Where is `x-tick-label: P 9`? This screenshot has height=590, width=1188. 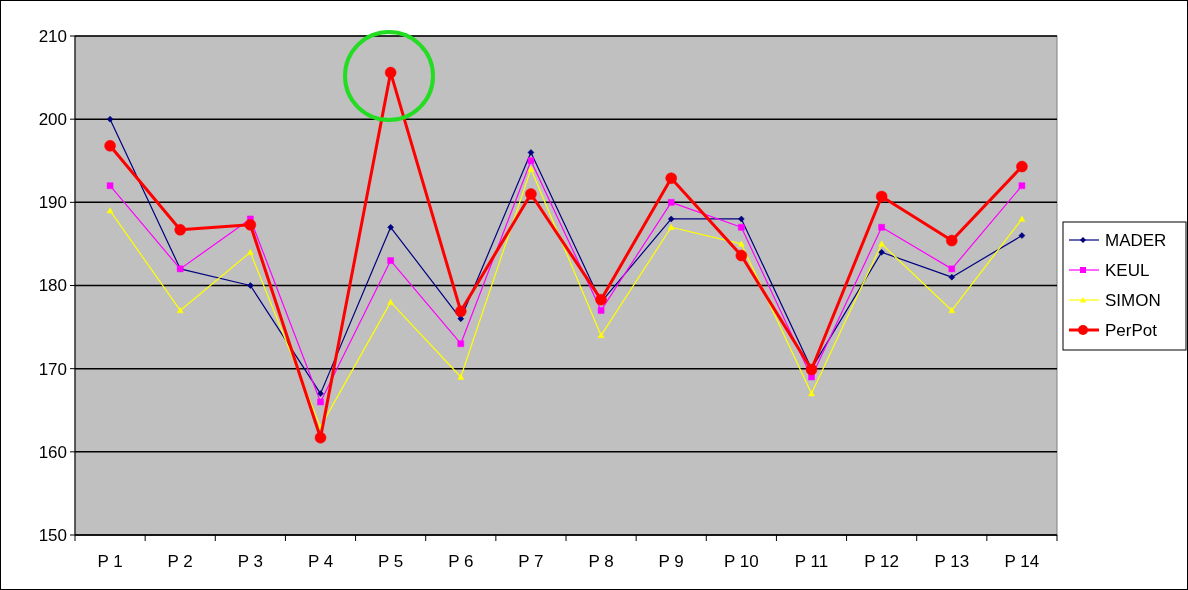 x-tick-label: P 9 is located at coordinates (671, 561).